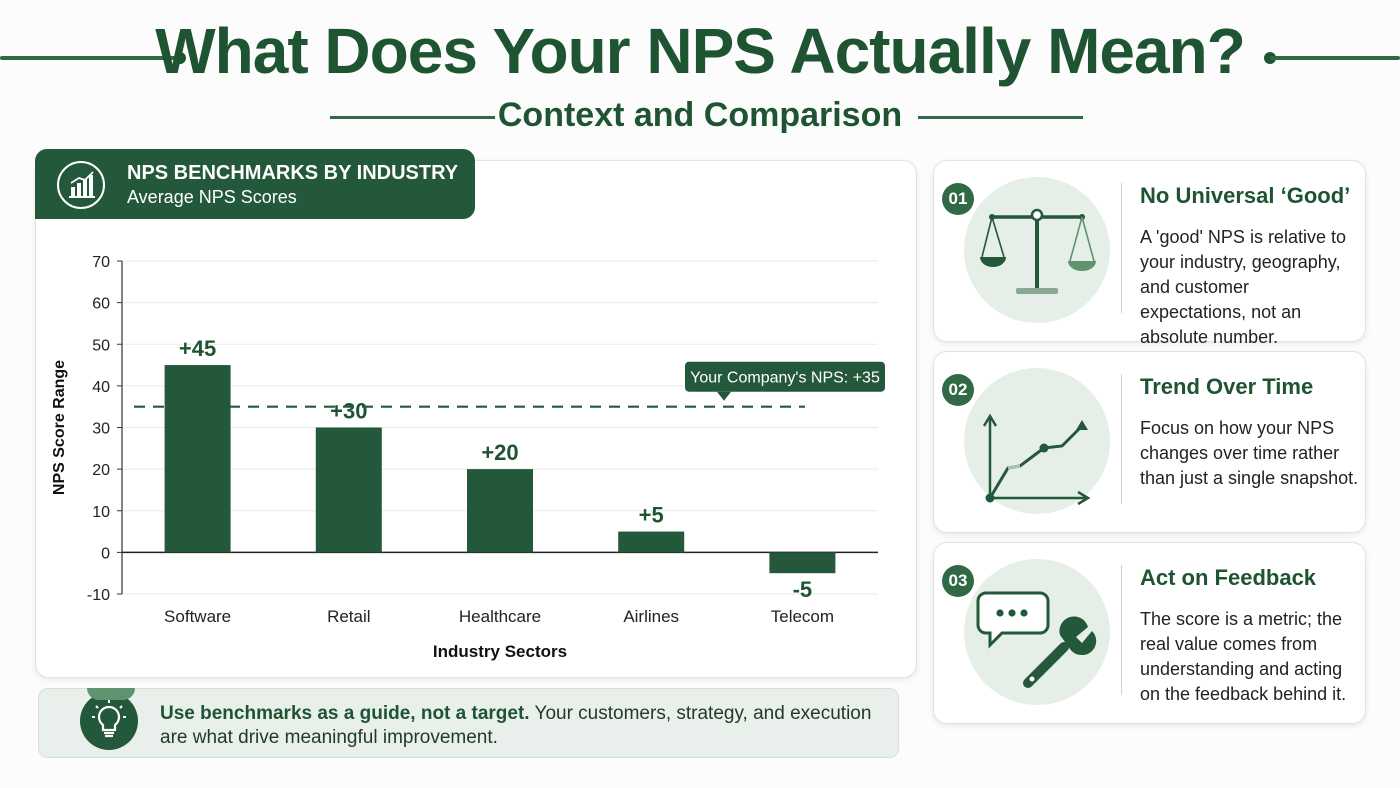  What do you see at coordinates (105, 553) in the screenshot?
I see `y-tick-label: 0` at bounding box center [105, 553].